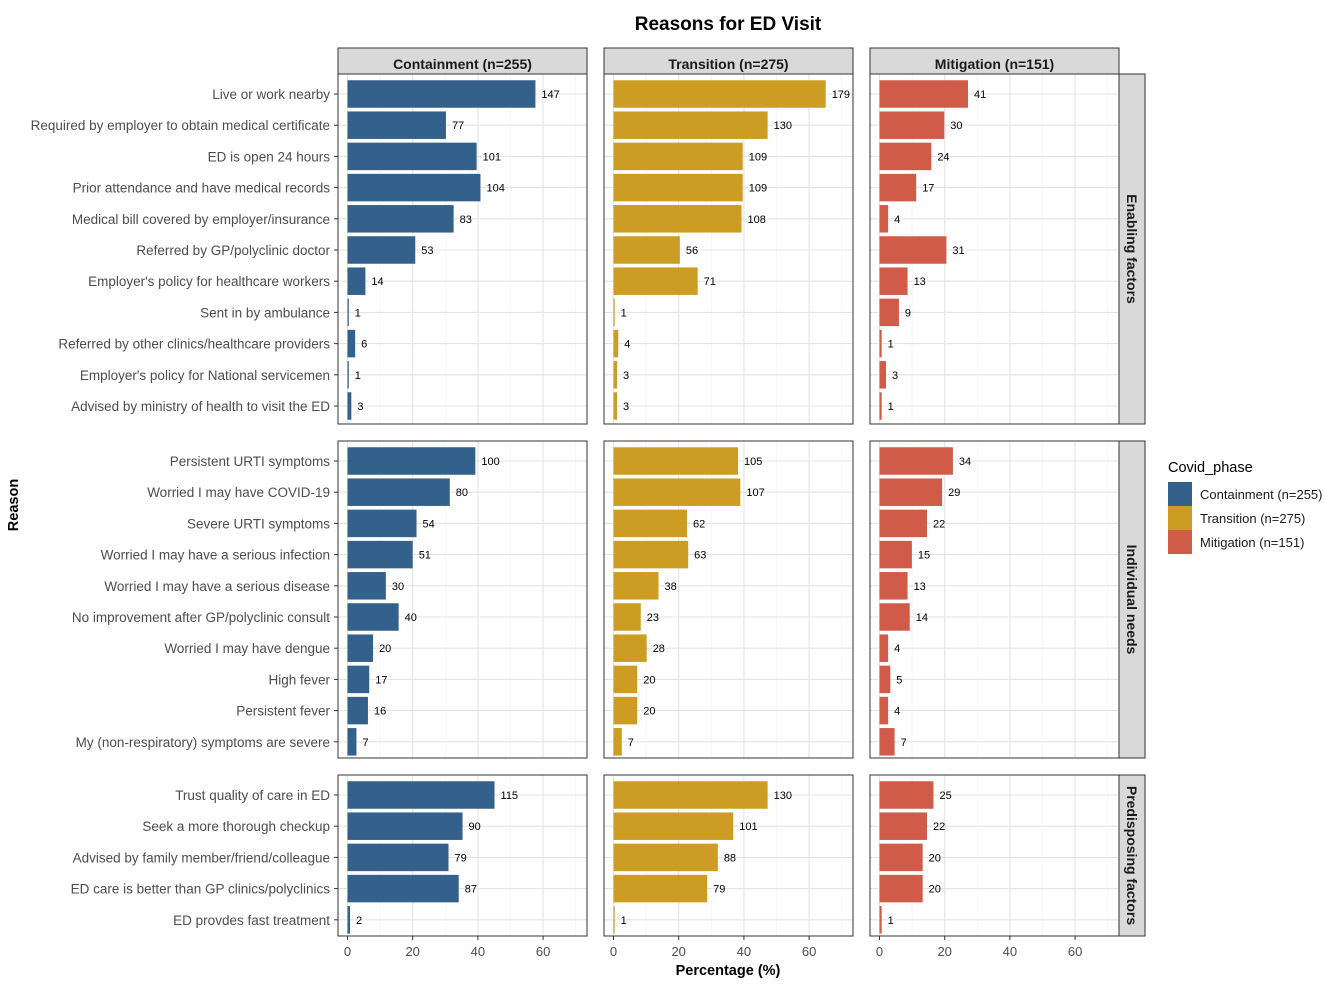  I want to click on data-label-worried-i-may-have-a-serious-infection-transition-n-275: 63, so click(700, 556).